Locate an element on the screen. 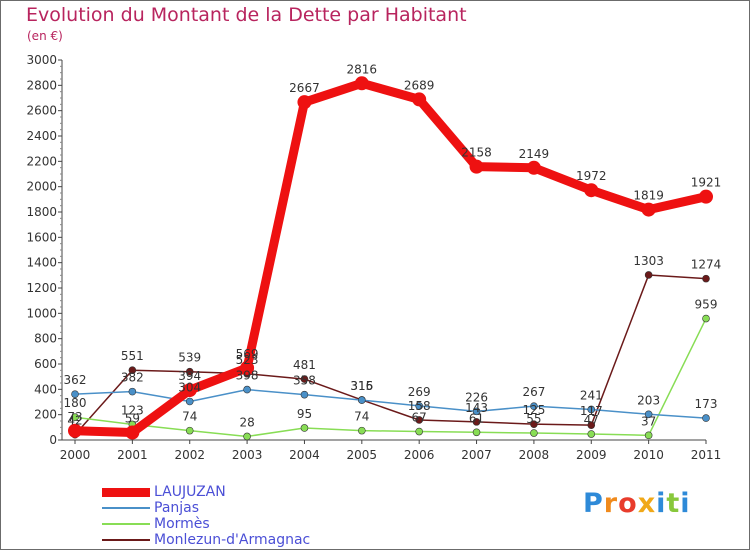  data-label: 551 is located at coordinates (132, 356).